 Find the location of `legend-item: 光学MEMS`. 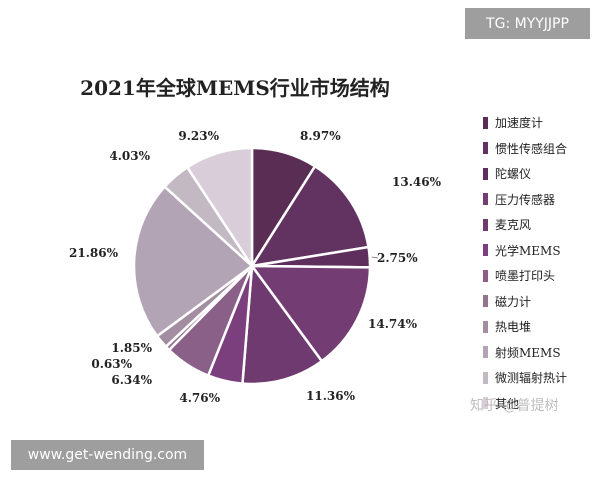

legend-item: 光学MEMS is located at coordinates (525, 251).